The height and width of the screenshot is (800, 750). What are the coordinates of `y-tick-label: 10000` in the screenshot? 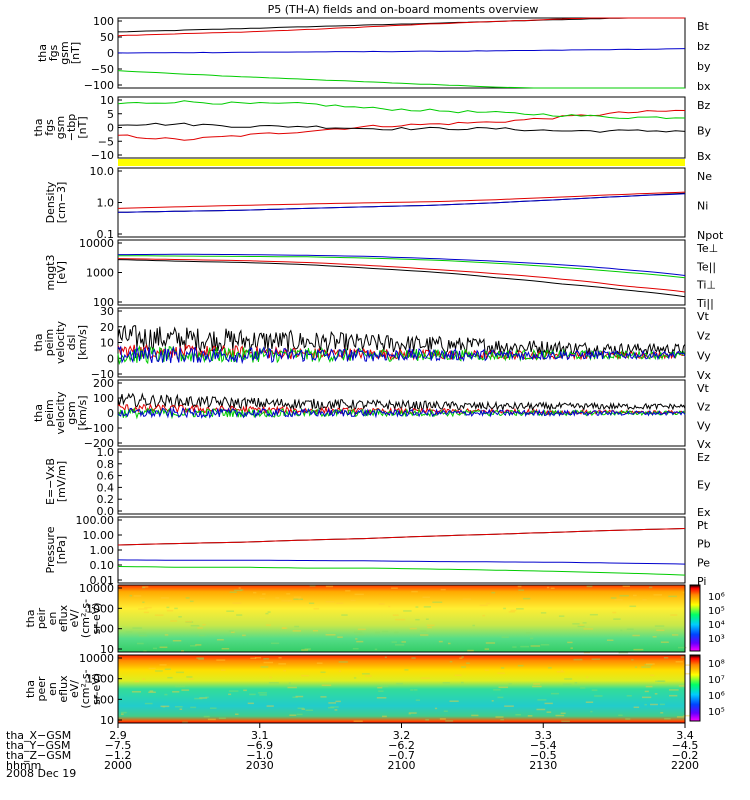 It's located at (96, 243).